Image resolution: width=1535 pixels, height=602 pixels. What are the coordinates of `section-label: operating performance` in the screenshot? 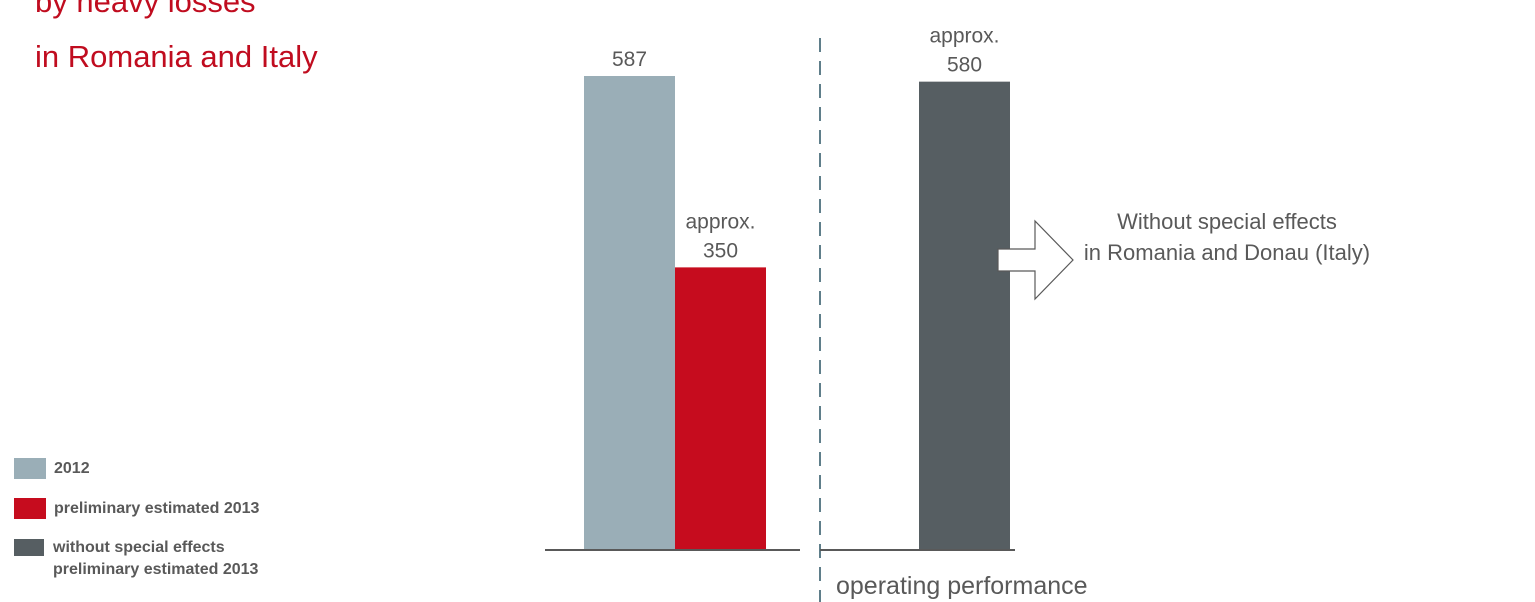 It's located at (962, 586).